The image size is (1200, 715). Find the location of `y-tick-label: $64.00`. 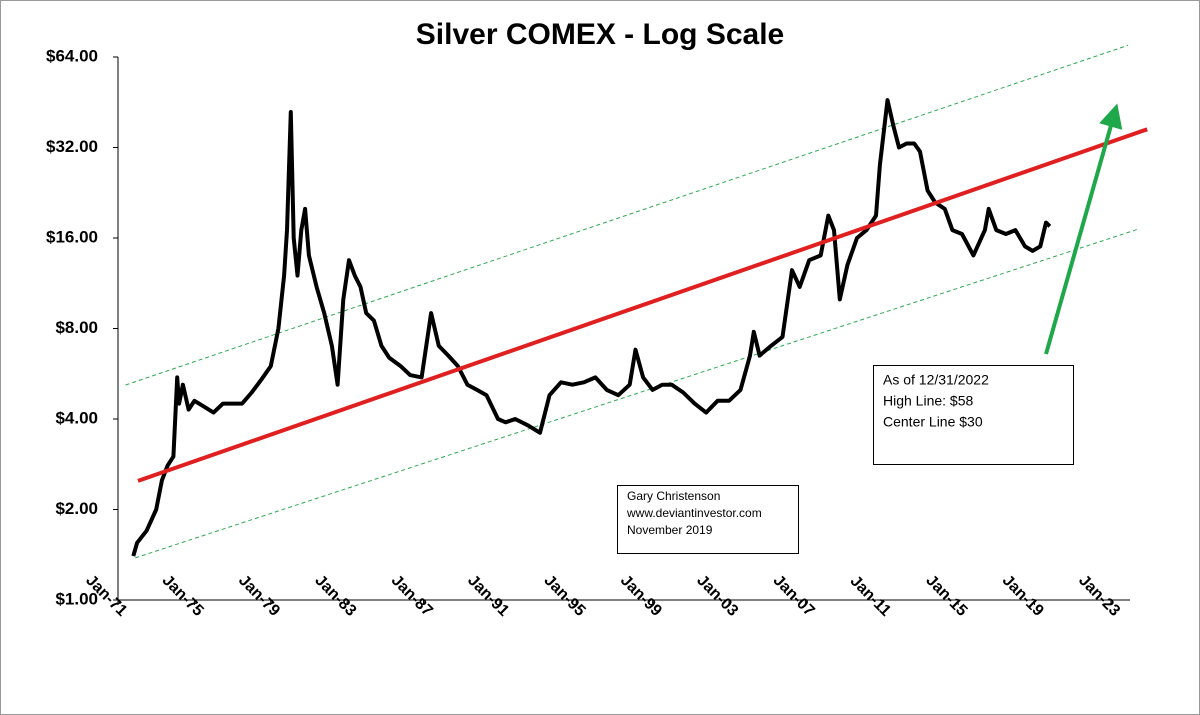

y-tick-label: $64.00 is located at coordinates (72, 55).